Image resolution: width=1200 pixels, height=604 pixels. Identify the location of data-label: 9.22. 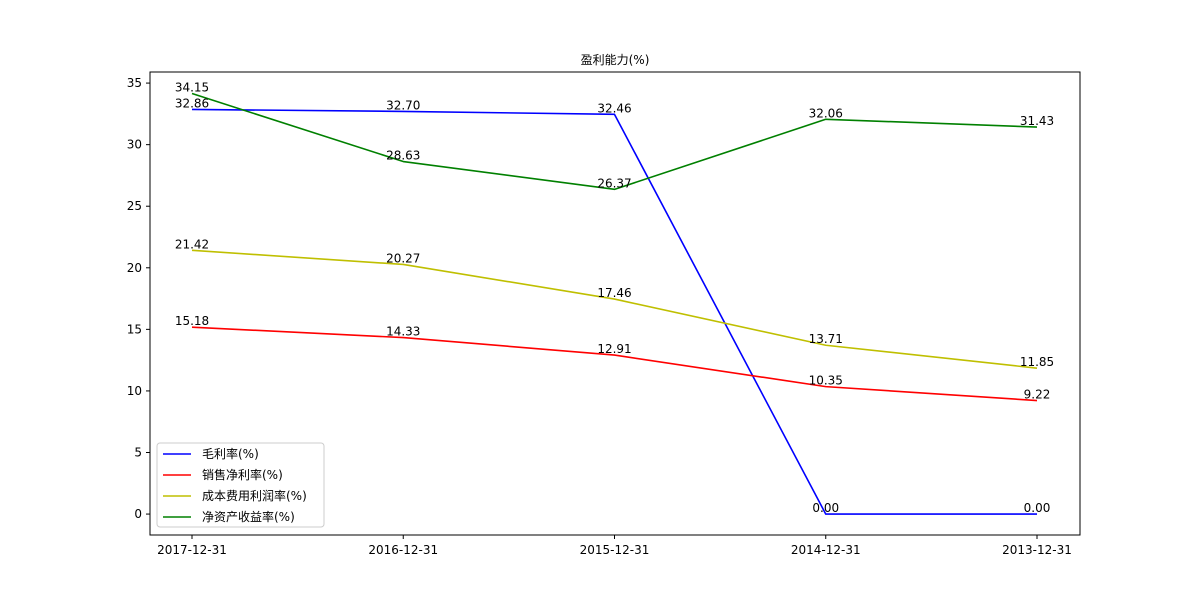
(1037, 395).